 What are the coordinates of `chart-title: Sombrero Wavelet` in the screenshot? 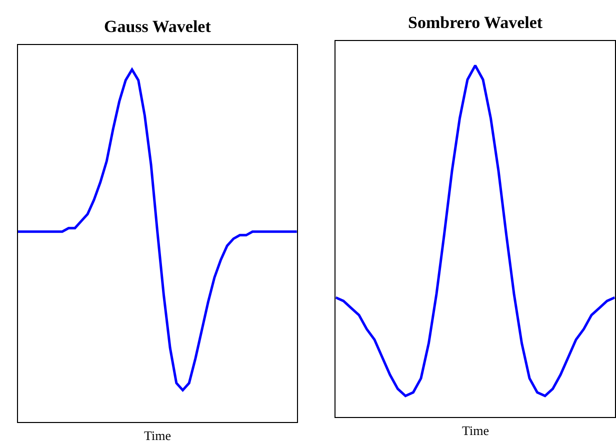 It's located at (475, 22).